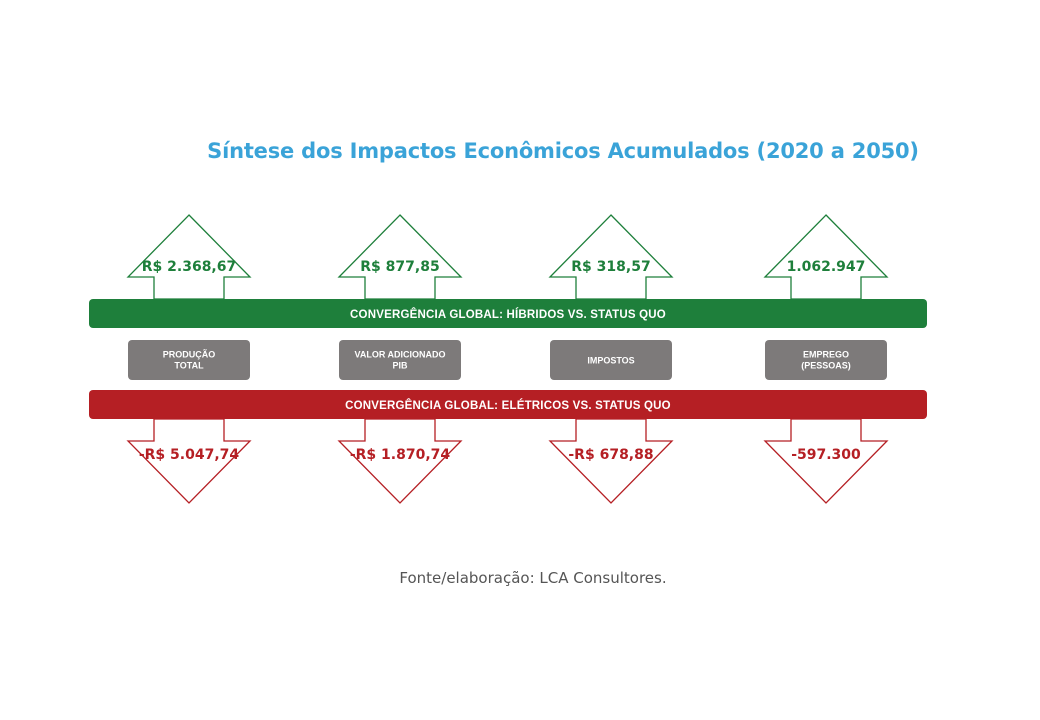  Describe the element at coordinates (826, 366) in the screenshot. I see `category-label: (PESSOAS)` at that location.